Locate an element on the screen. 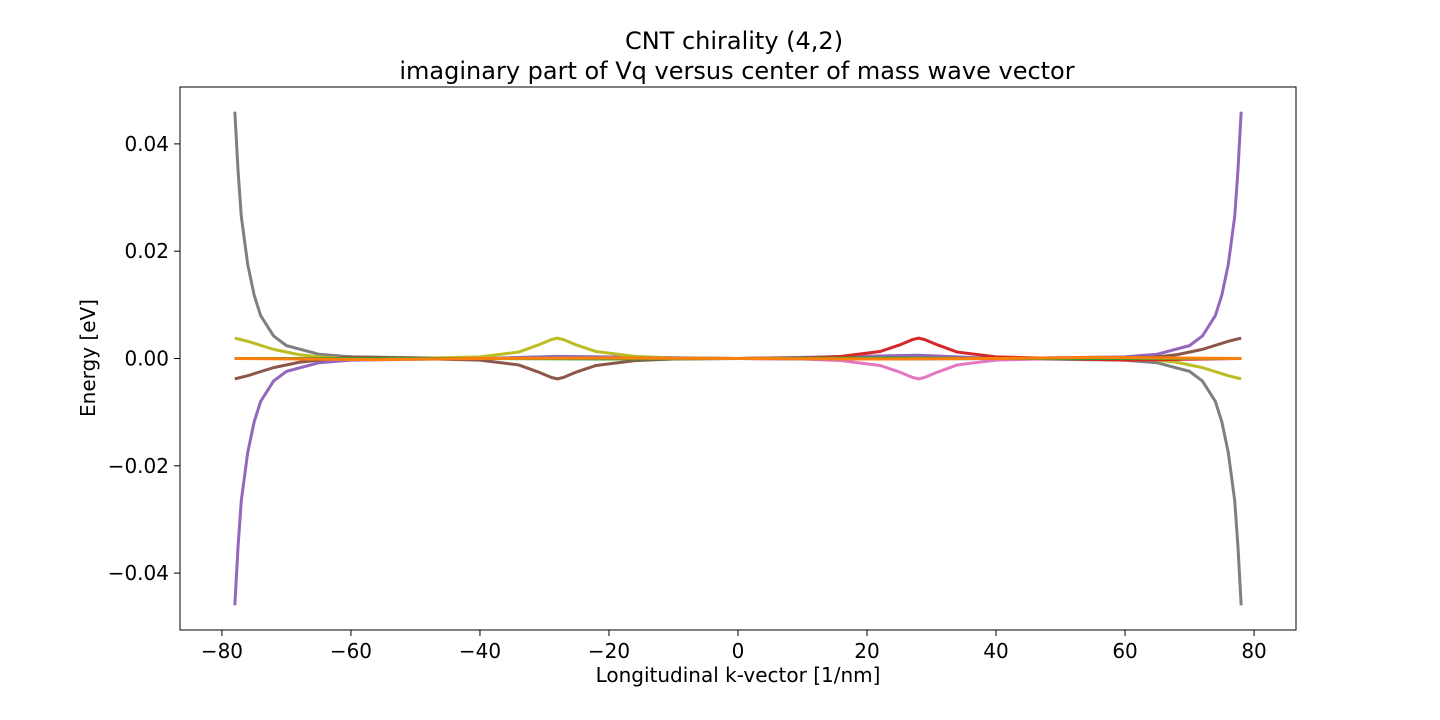 Image resolution: width=1440 pixels, height=720 pixels. y-axis-label: Energy [eV] is located at coordinates (88, 358).